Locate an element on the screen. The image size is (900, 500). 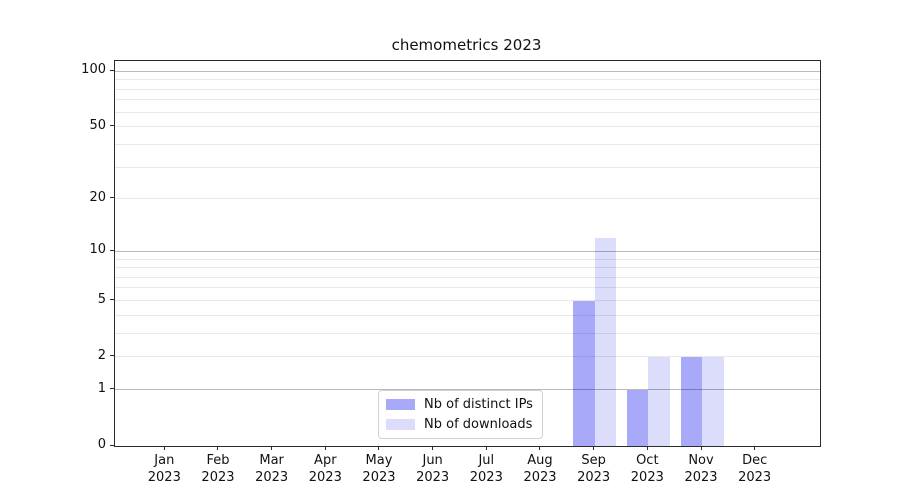
x-tick-label: Mar 2023 is located at coordinates (272, 469).